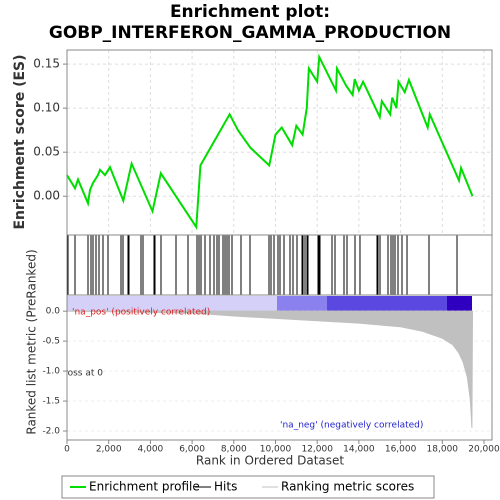  Describe the element at coordinates (46, 108) in the screenshot. I see `y-tick-label: 0.10` at that location.